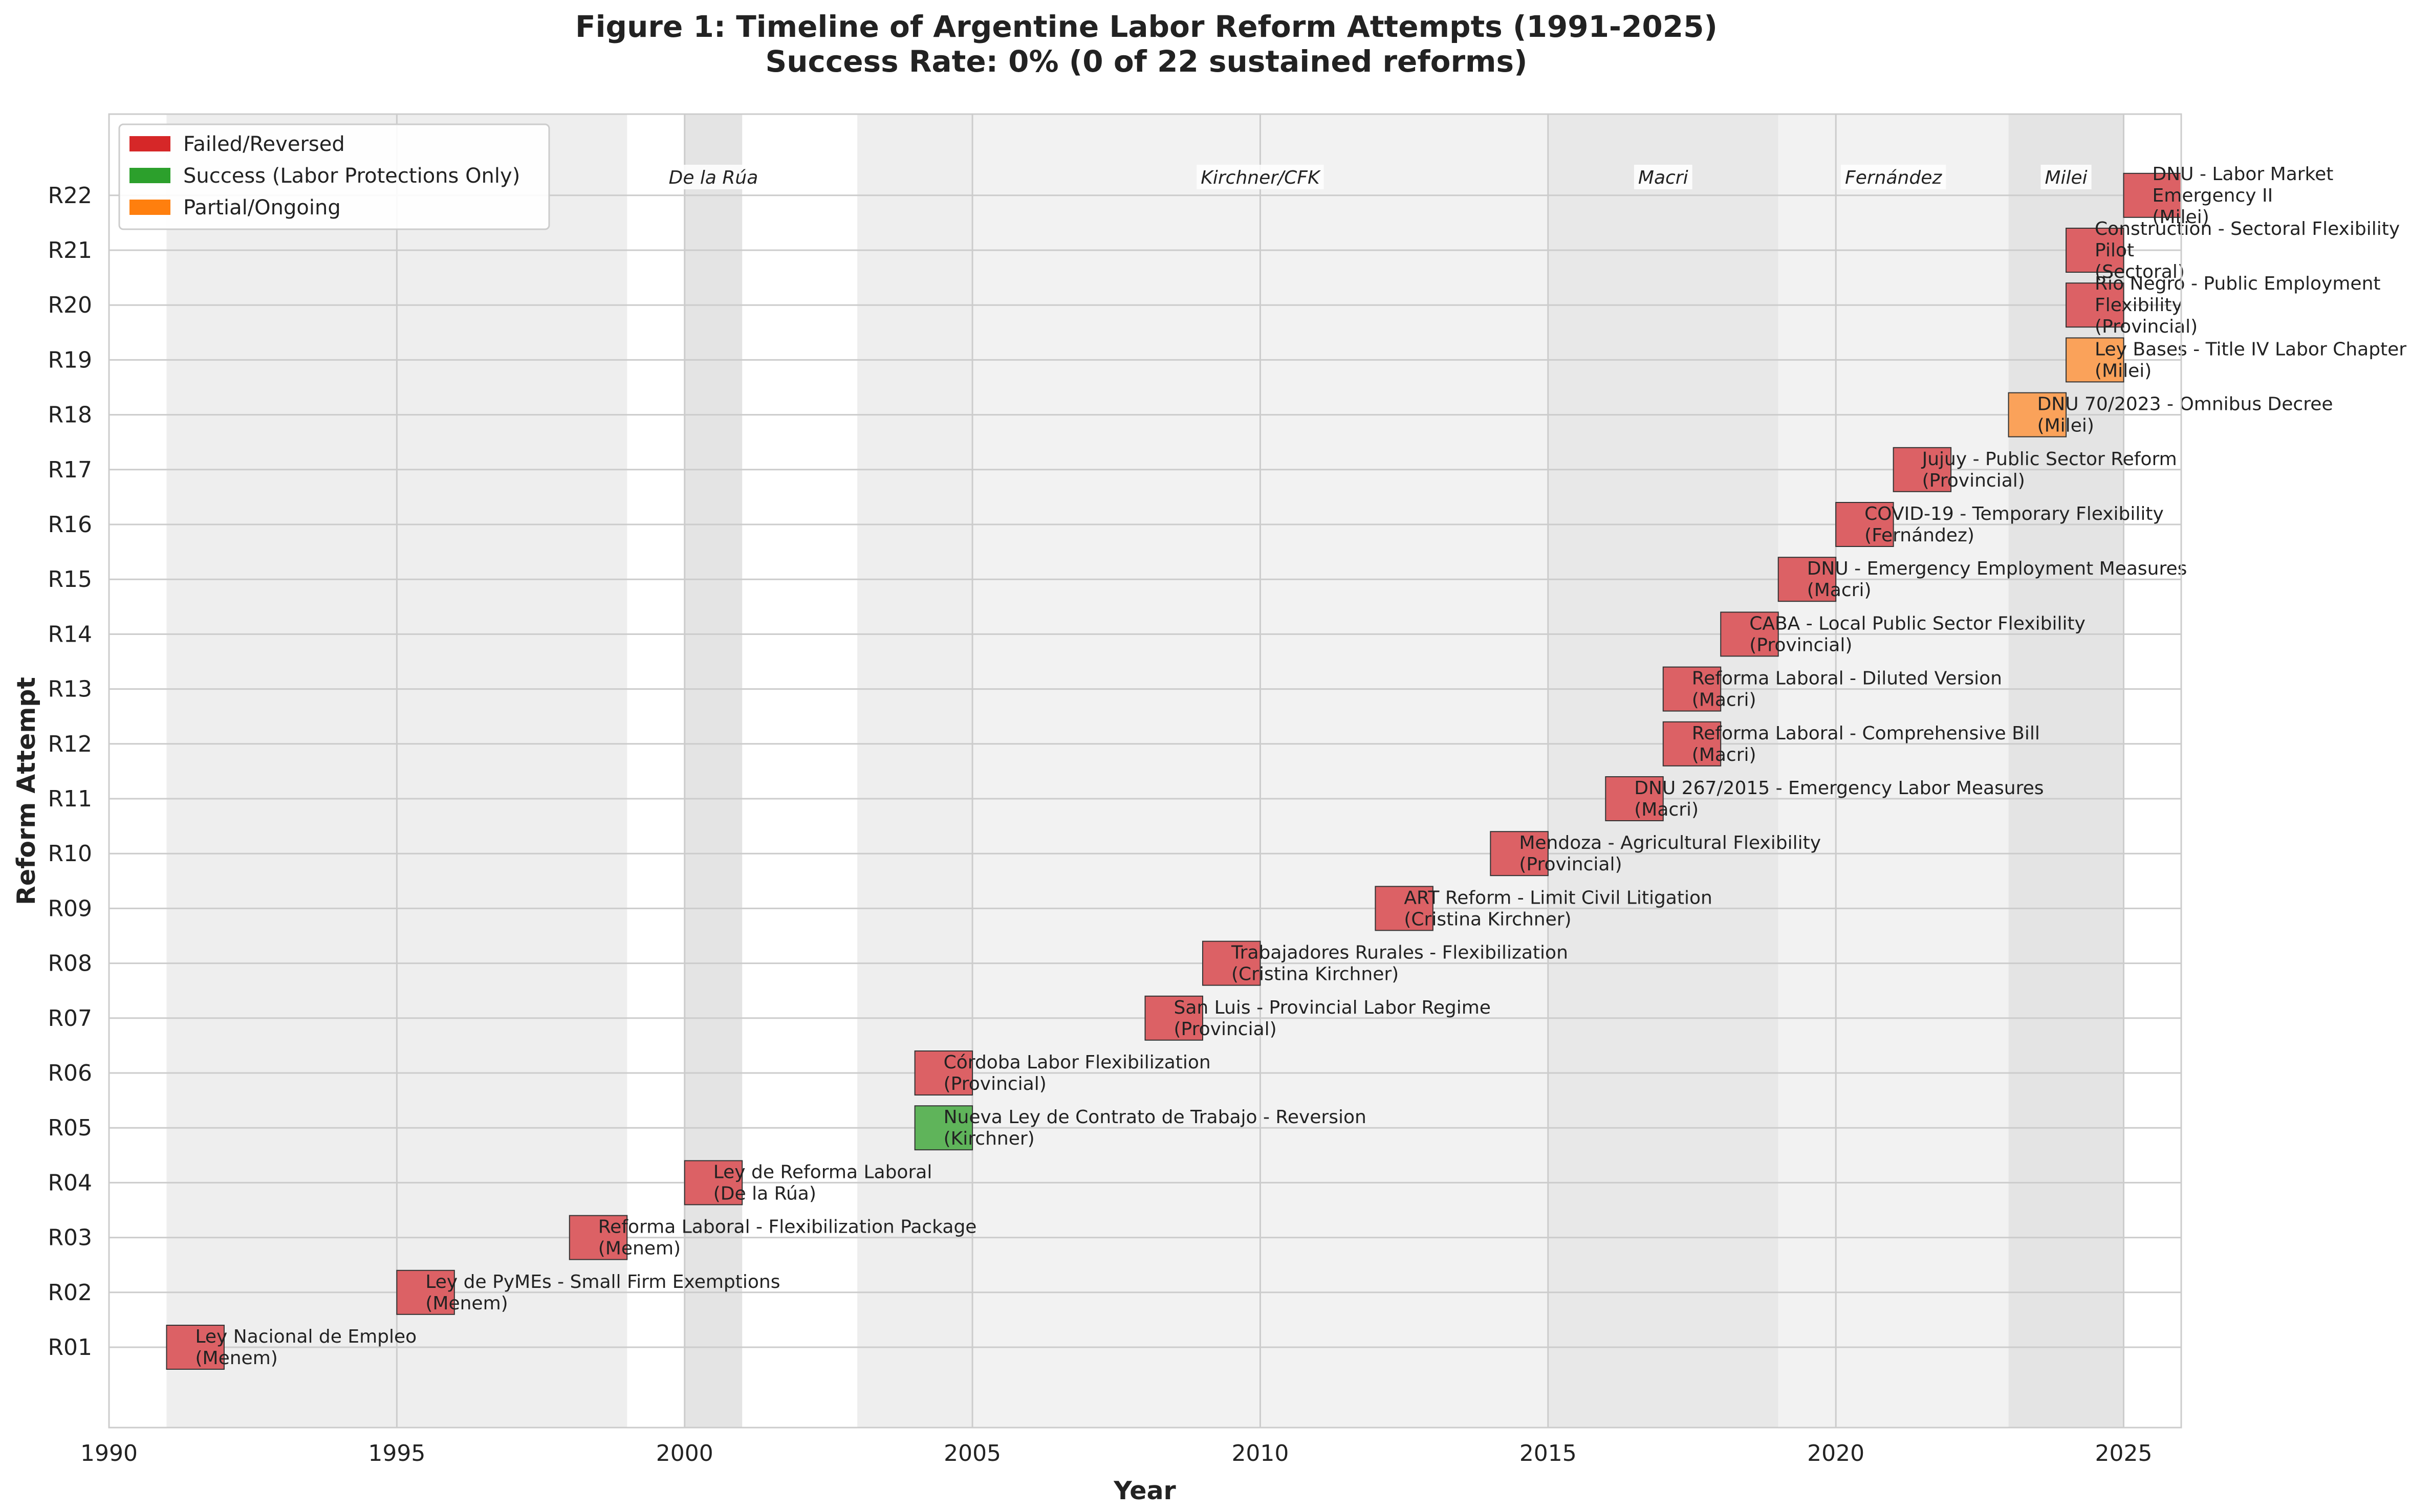  I want to click on y-tick-label: R05, so click(70, 1128).